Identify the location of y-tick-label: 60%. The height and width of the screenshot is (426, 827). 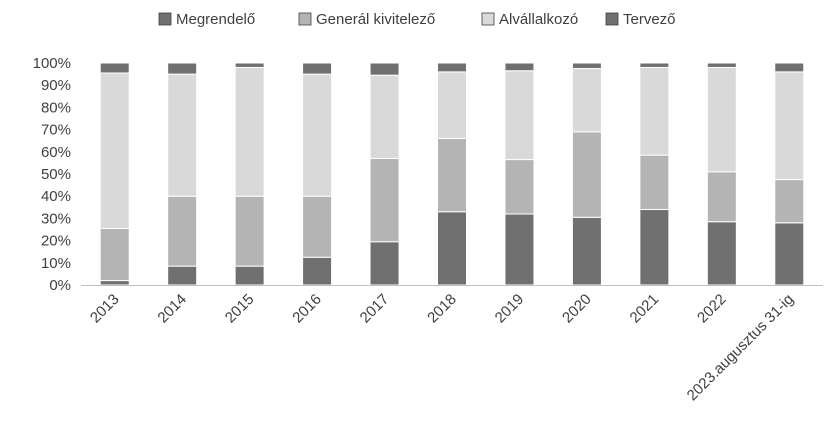
(56, 152).